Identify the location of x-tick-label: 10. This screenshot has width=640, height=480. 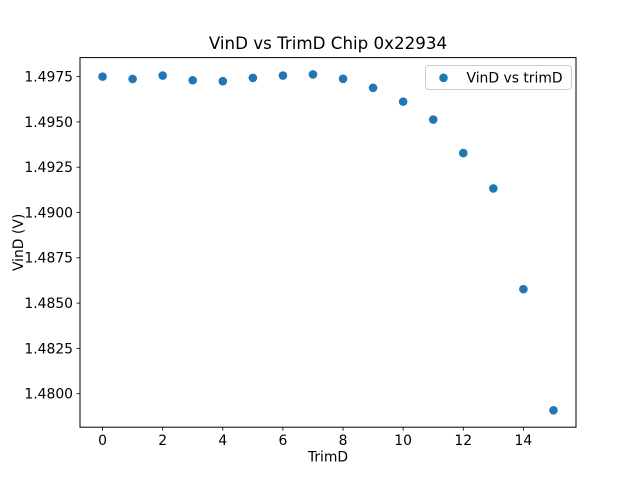
(403, 441).